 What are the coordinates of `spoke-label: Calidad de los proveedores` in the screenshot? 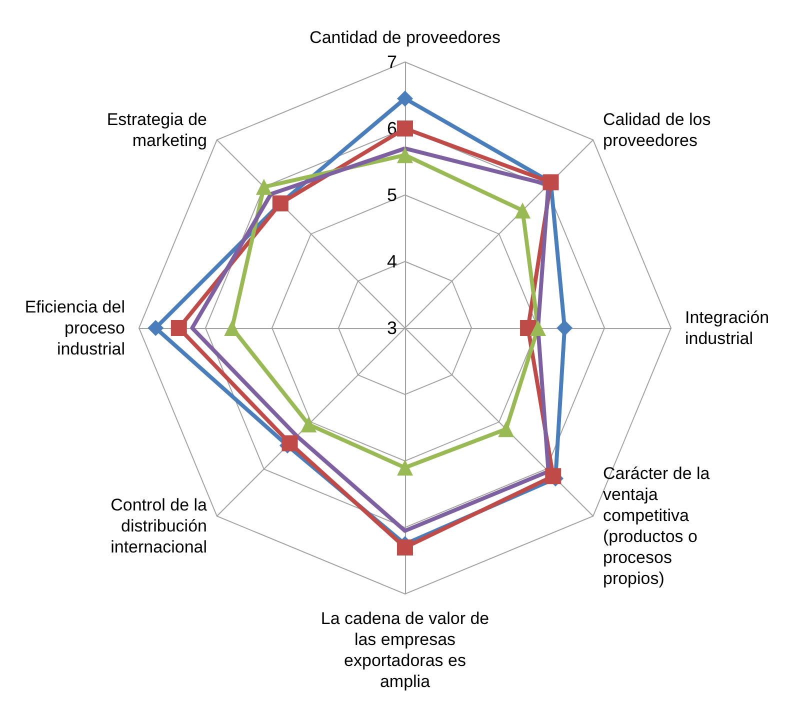 It's located at (656, 130).